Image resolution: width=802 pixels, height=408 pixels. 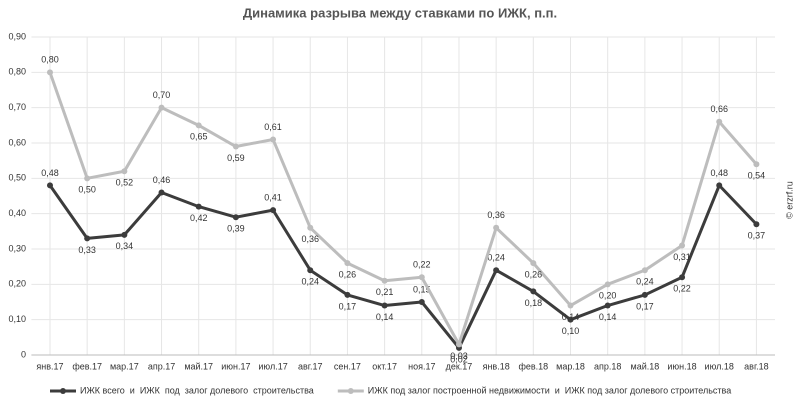 I want to click on x-tick-label: окт.17, so click(x=384, y=366).